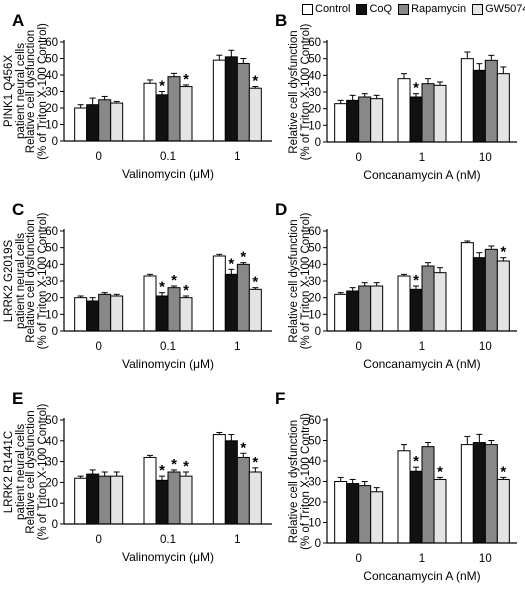 Image resolution: width=525 pixels, height=600 pixels. What do you see at coordinates (9, 280) in the screenshot?
I see `row-label-line1: LRRK2 G2019S` at bounding box center [9, 280].